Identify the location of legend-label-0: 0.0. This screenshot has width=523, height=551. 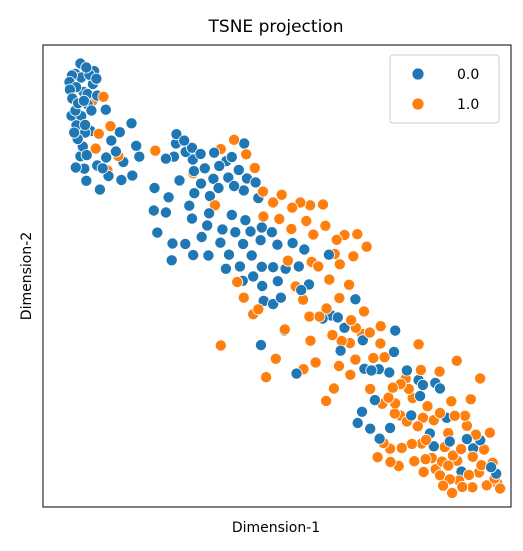
(468, 75).